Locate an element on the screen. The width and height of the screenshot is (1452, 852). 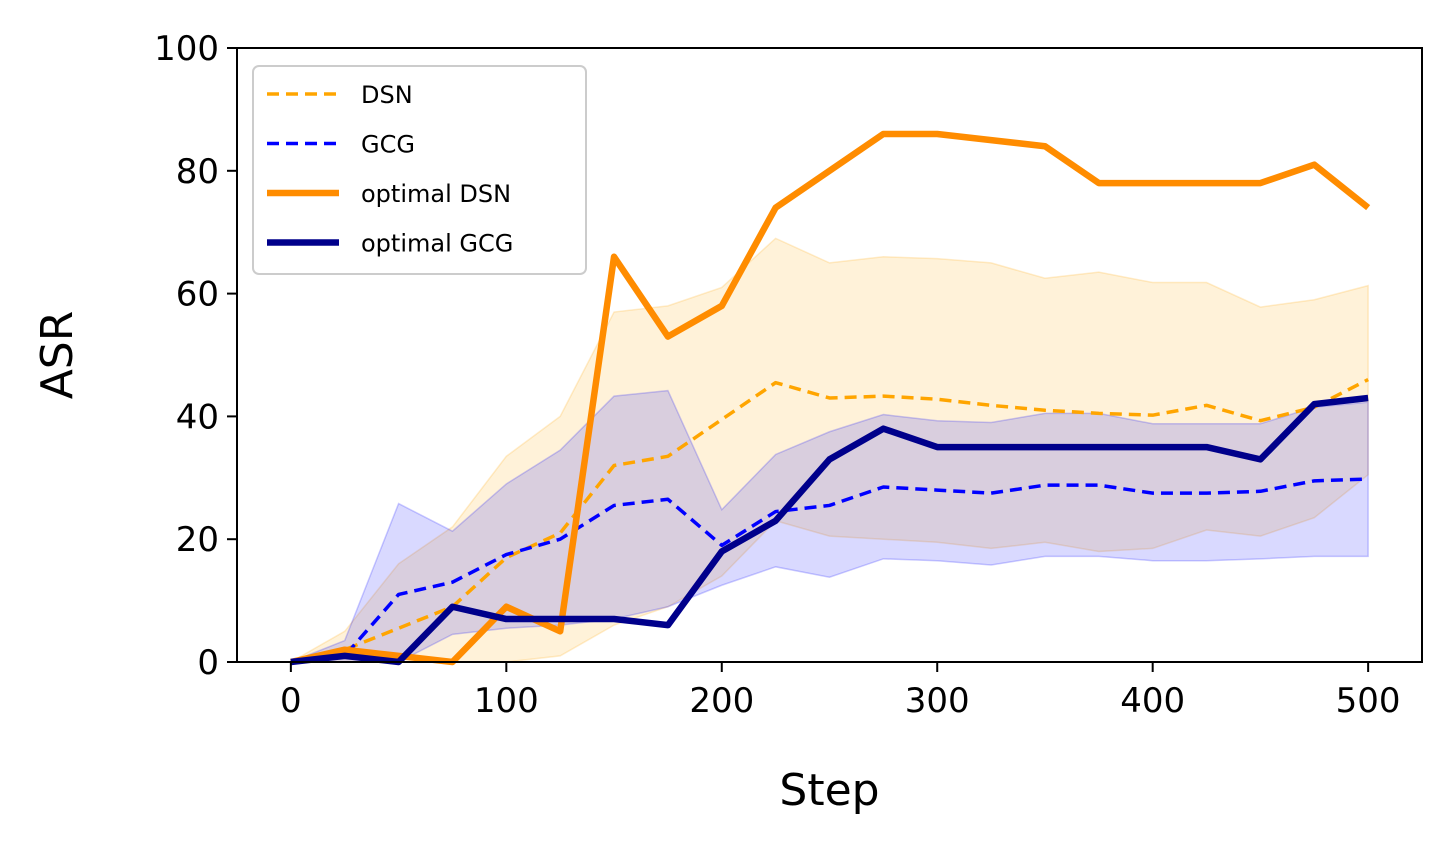
legend: DSN GCG optimal DSN optimal GCG is located at coordinates (419, 170).